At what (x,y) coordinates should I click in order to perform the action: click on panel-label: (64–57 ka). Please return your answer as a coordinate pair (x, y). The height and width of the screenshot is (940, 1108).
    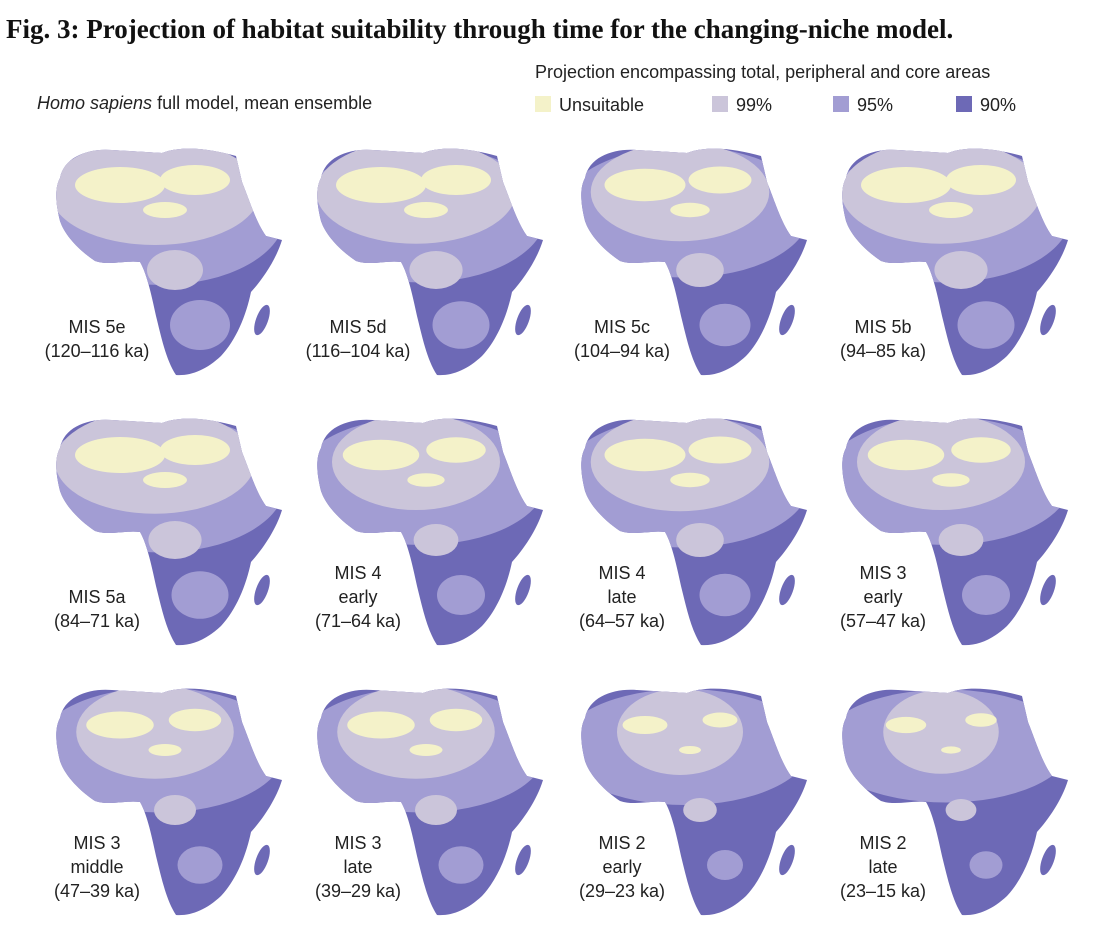
    Looking at the image, I should click on (622, 621).